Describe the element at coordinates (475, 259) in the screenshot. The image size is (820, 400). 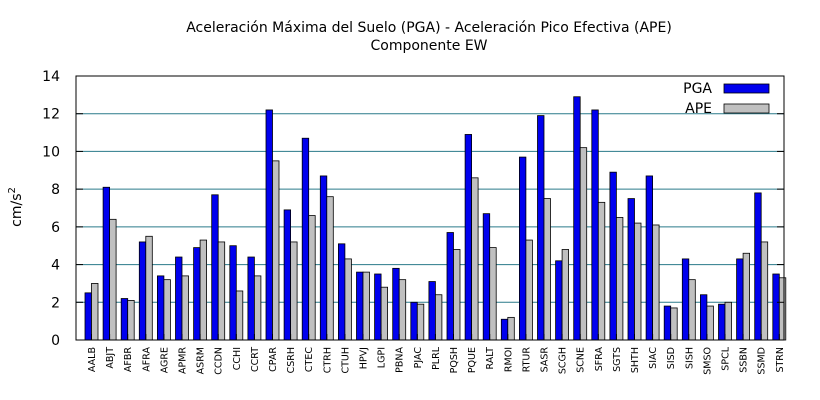
I see `bar-ape-pque` at that location.